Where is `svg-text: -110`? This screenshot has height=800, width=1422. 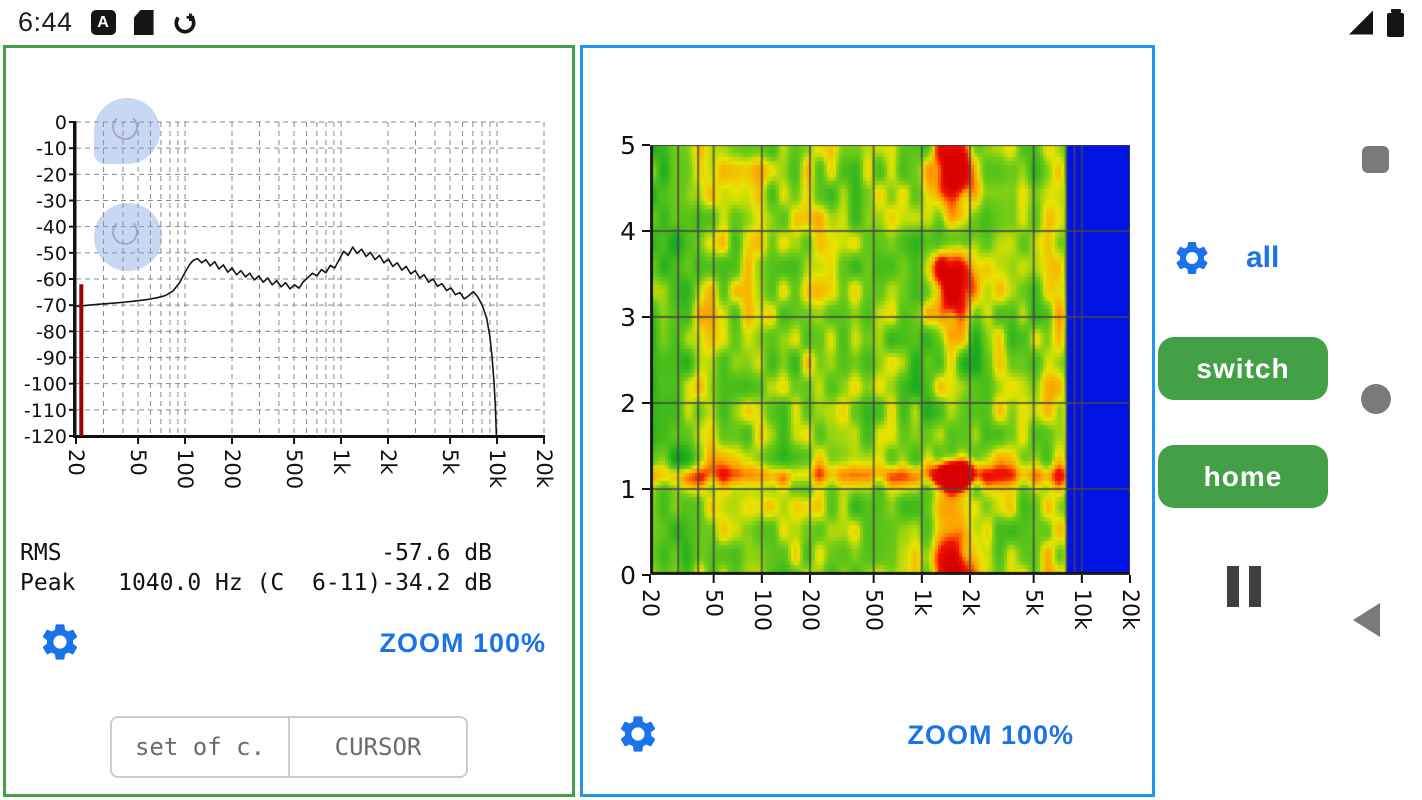 svg-text: -110 is located at coordinates (45, 411).